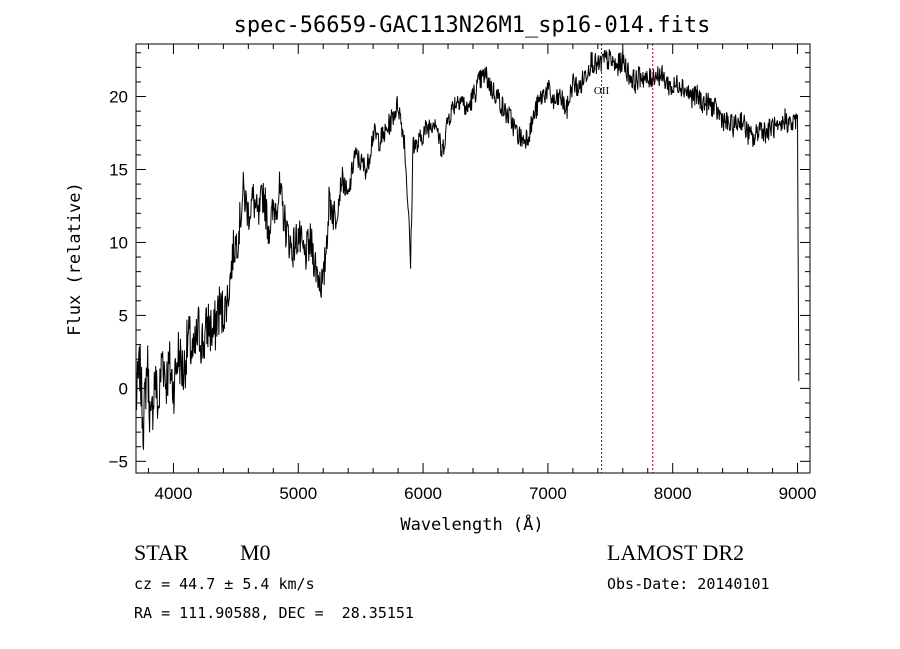 This screenshot has width=900, height=649. Describe the element at coordinates (123, 315) in the screenshot. I see `y-tick-label: 5` at that location.